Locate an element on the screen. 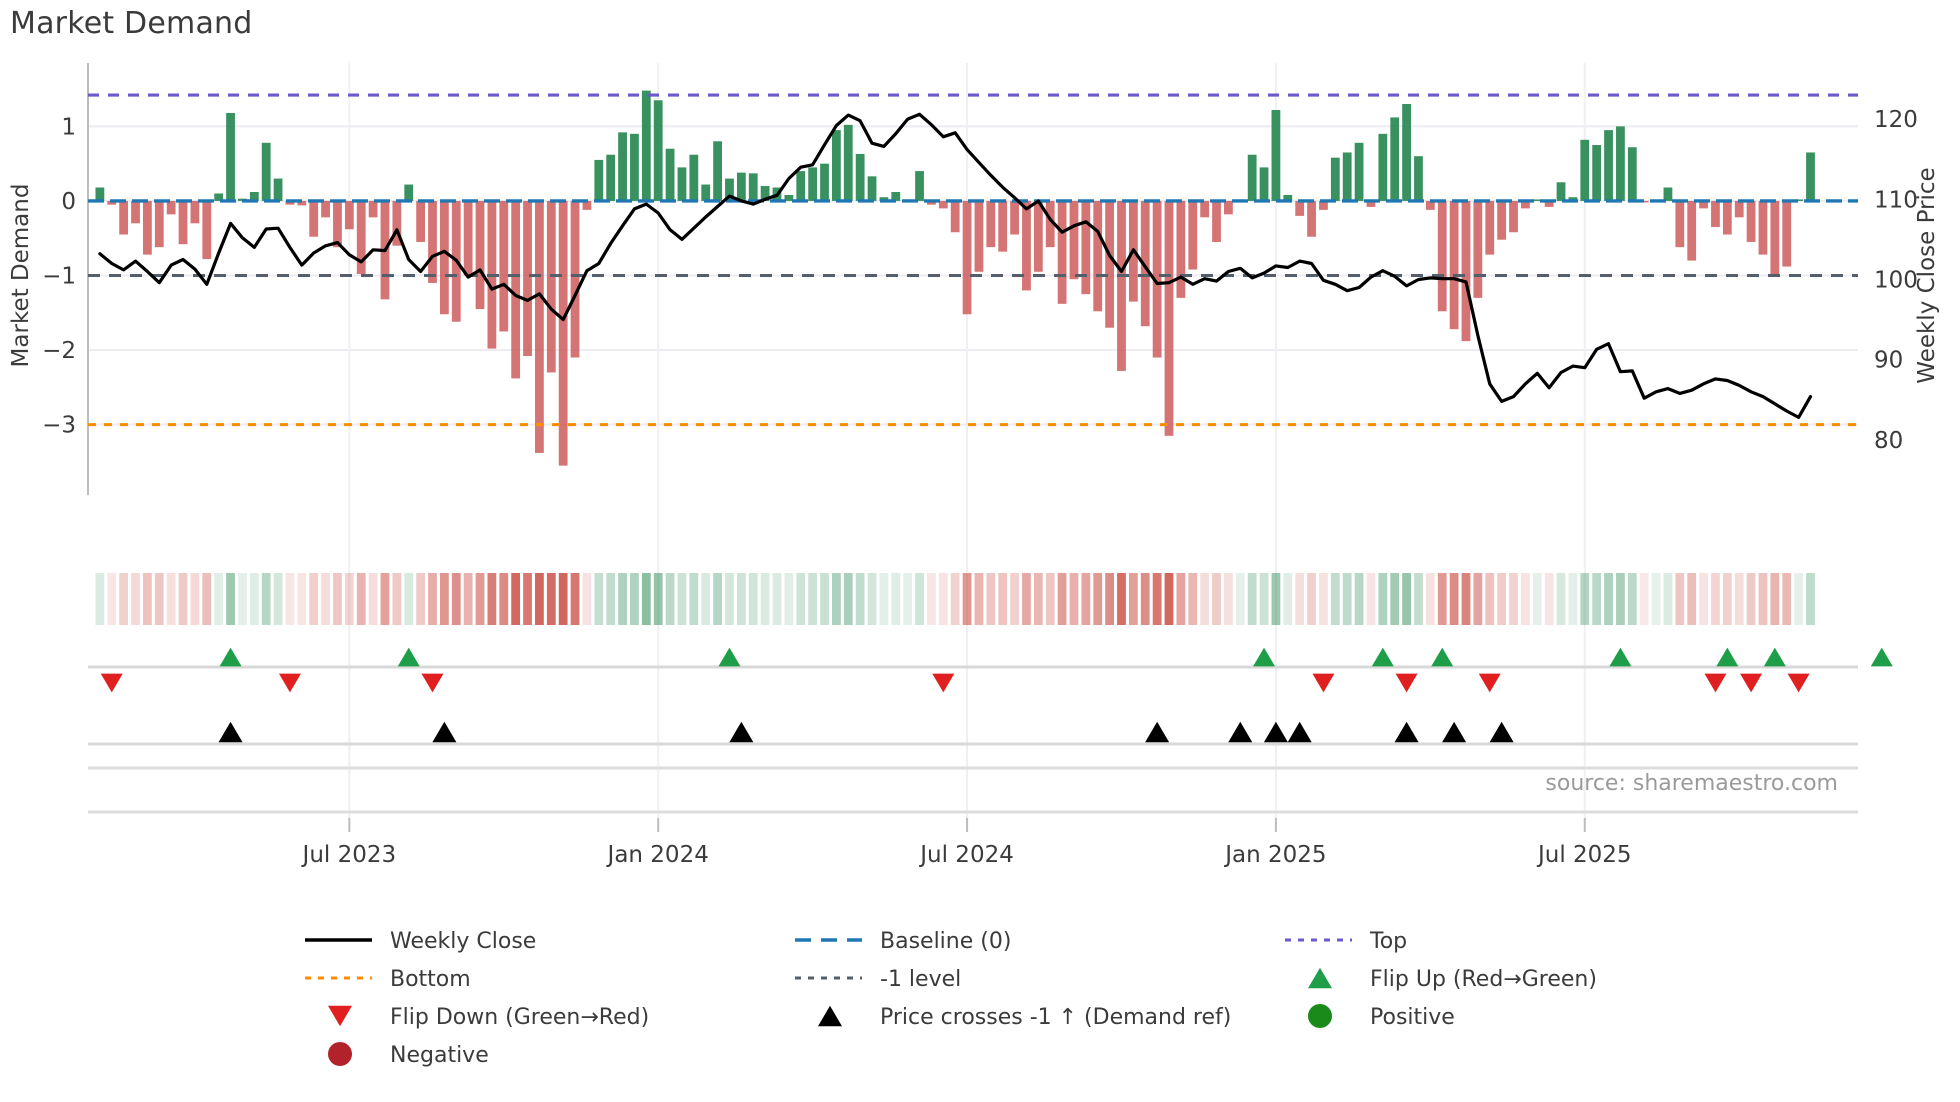 The width and height of the screenshot is (1960, 1102). right-tick-label: 80 is located at coordinates (1888, 441).